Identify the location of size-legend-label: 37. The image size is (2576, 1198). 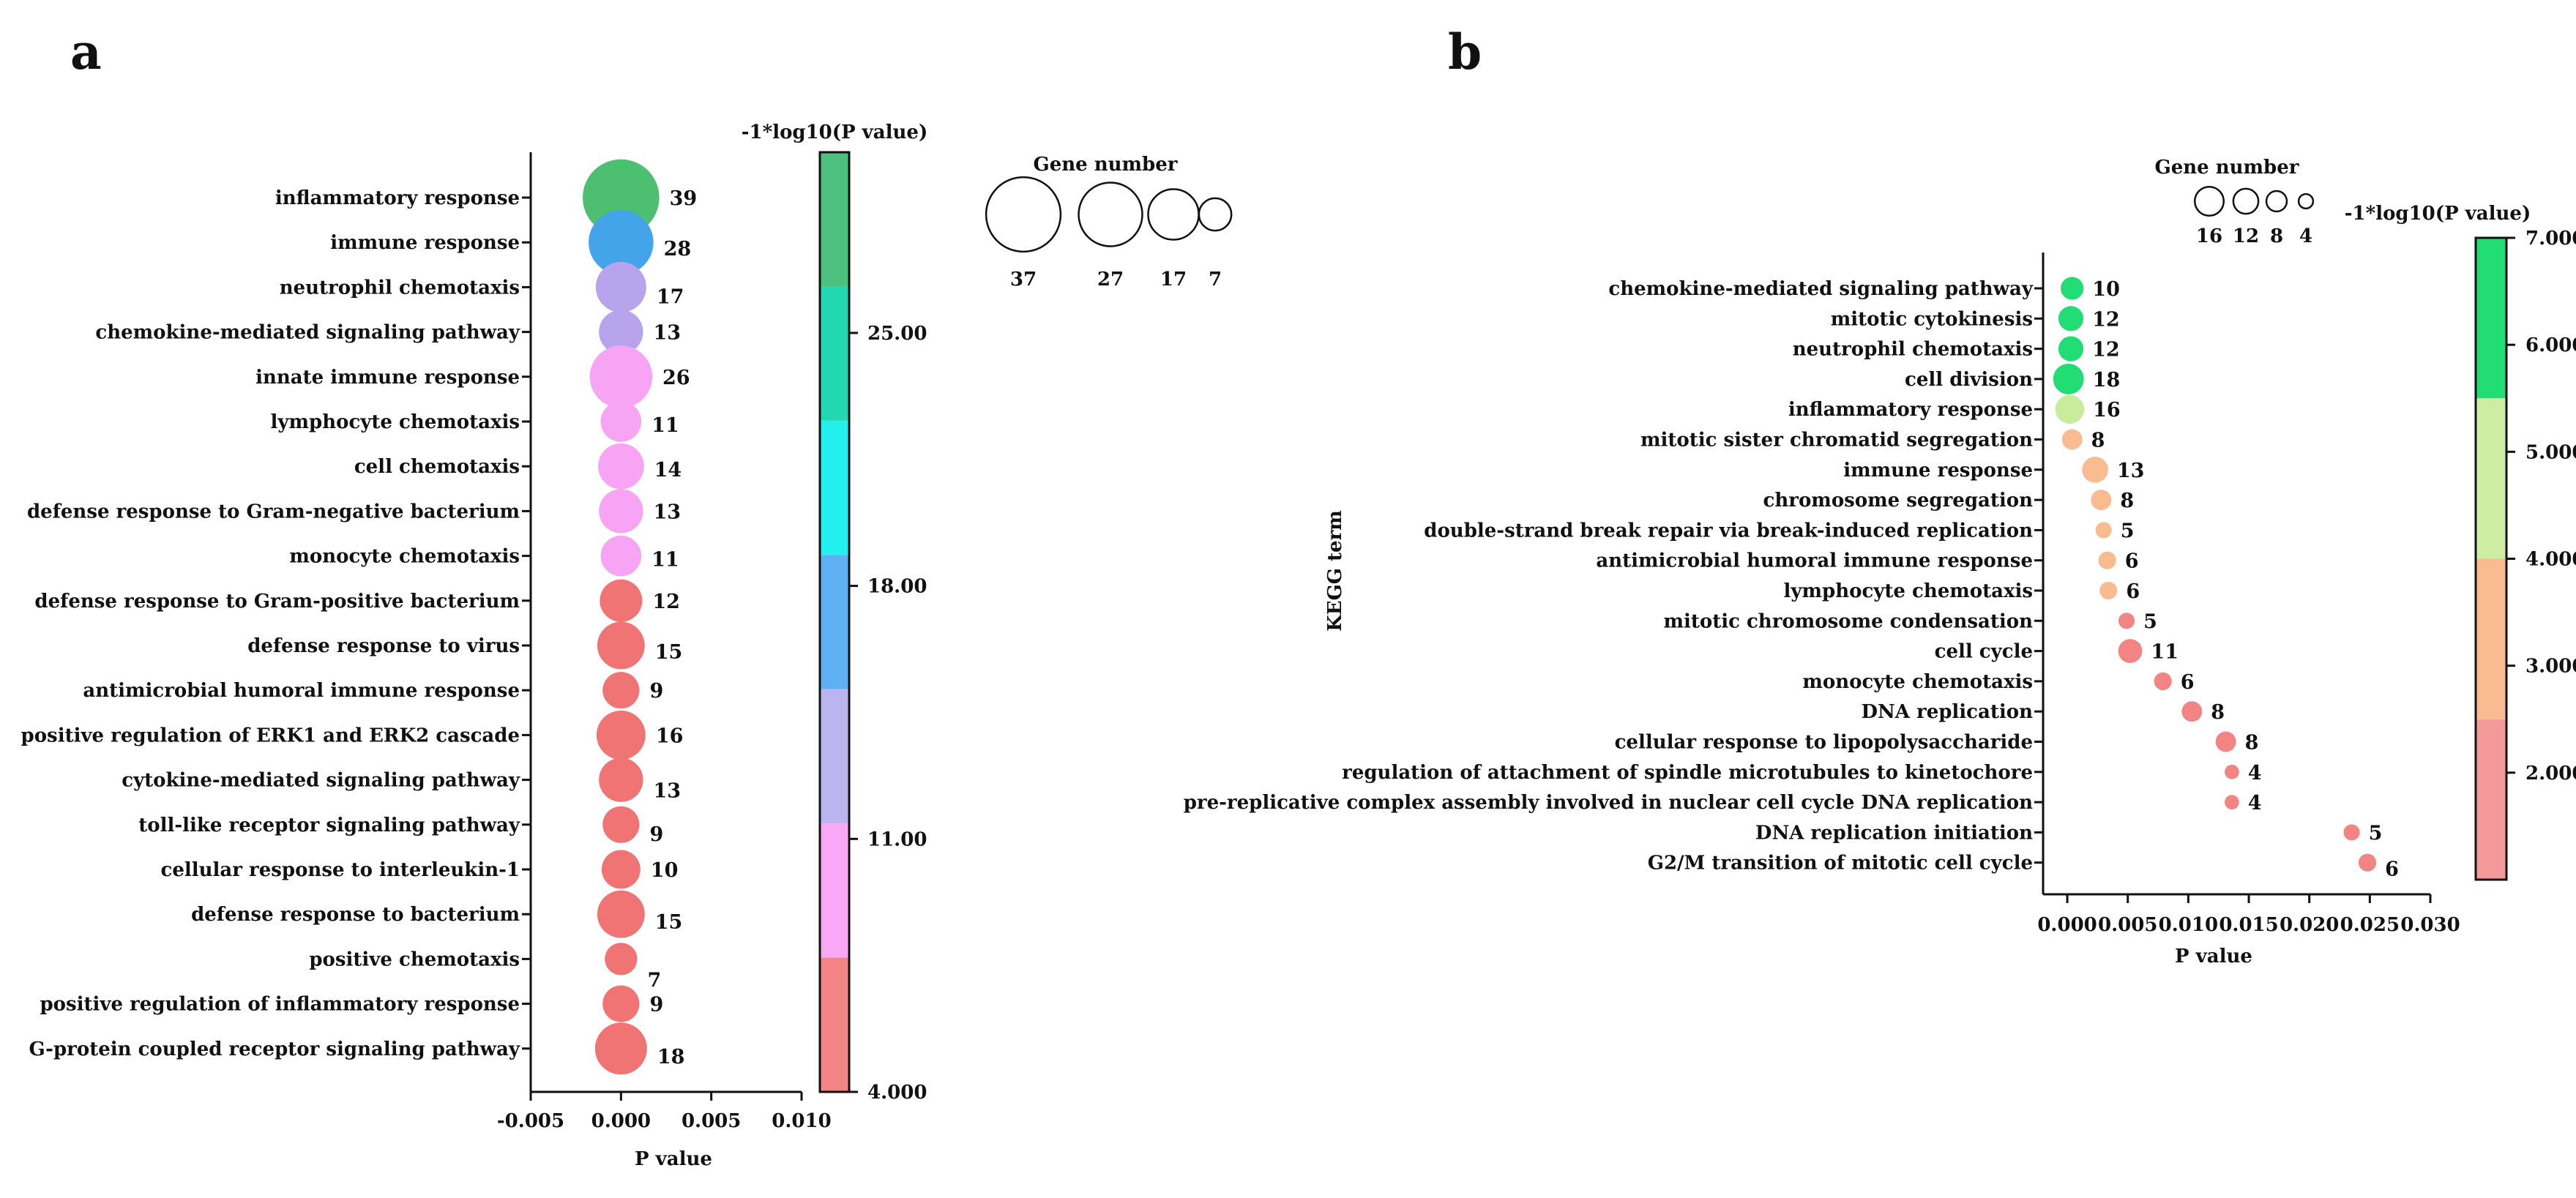
(1023, 280).